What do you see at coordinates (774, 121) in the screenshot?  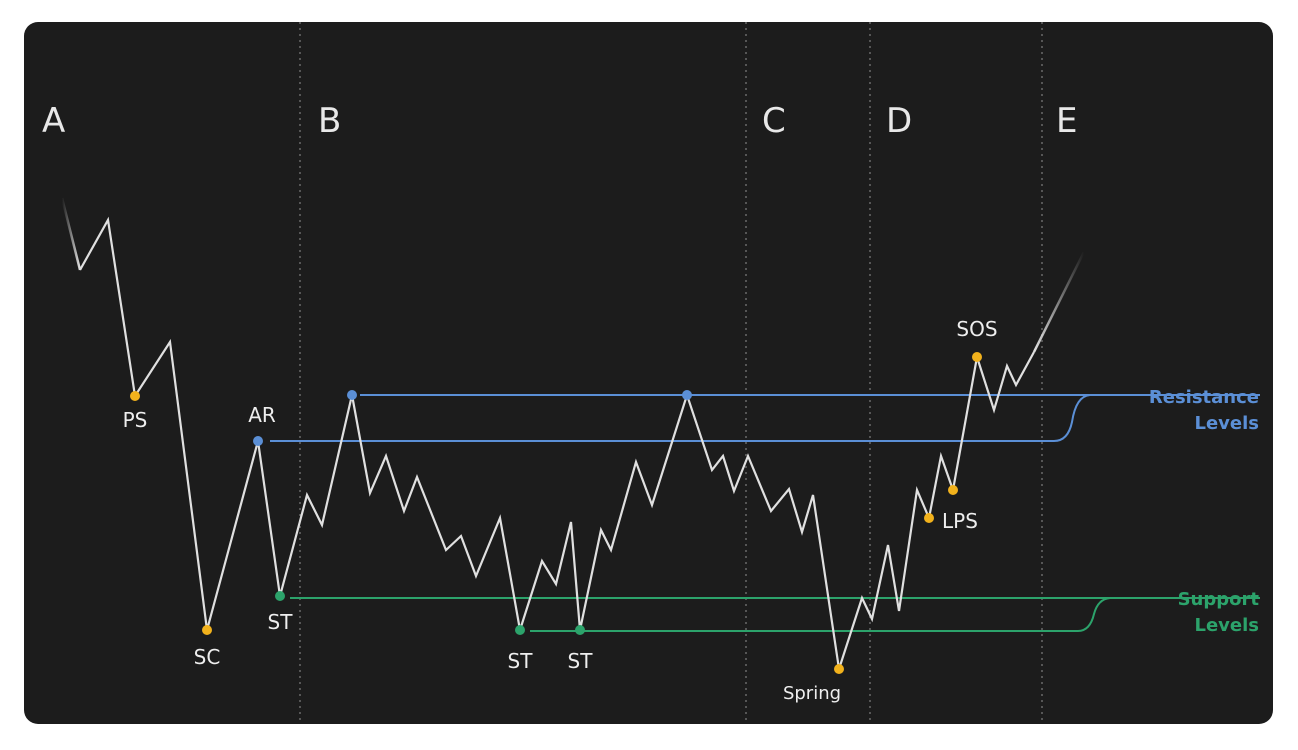 I see `phase-label-c: C` at bounding box center [774, 121].